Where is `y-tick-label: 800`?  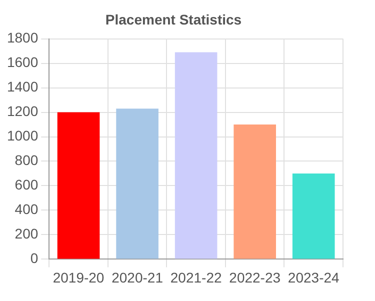 y-tick-label: 800 is located at coordinates (26, 160).